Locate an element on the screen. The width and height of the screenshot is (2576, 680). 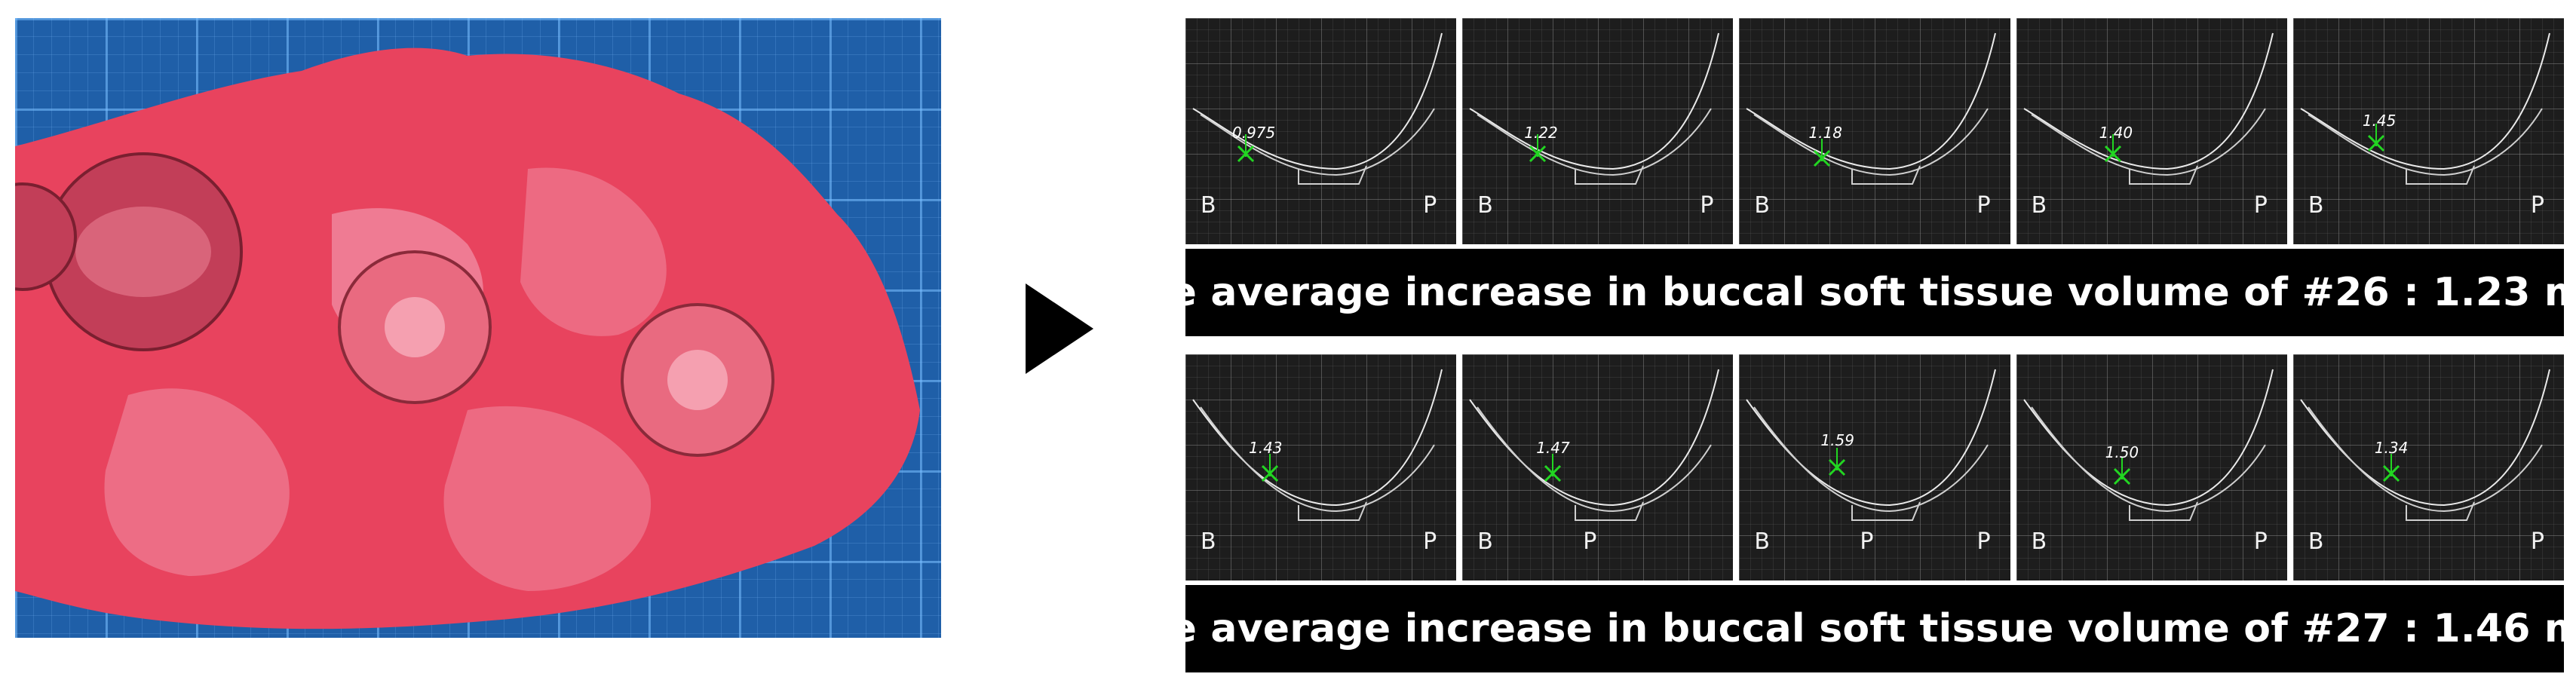
cross-section-panel: 1.34 B P is located at coordinates (2428, 467).